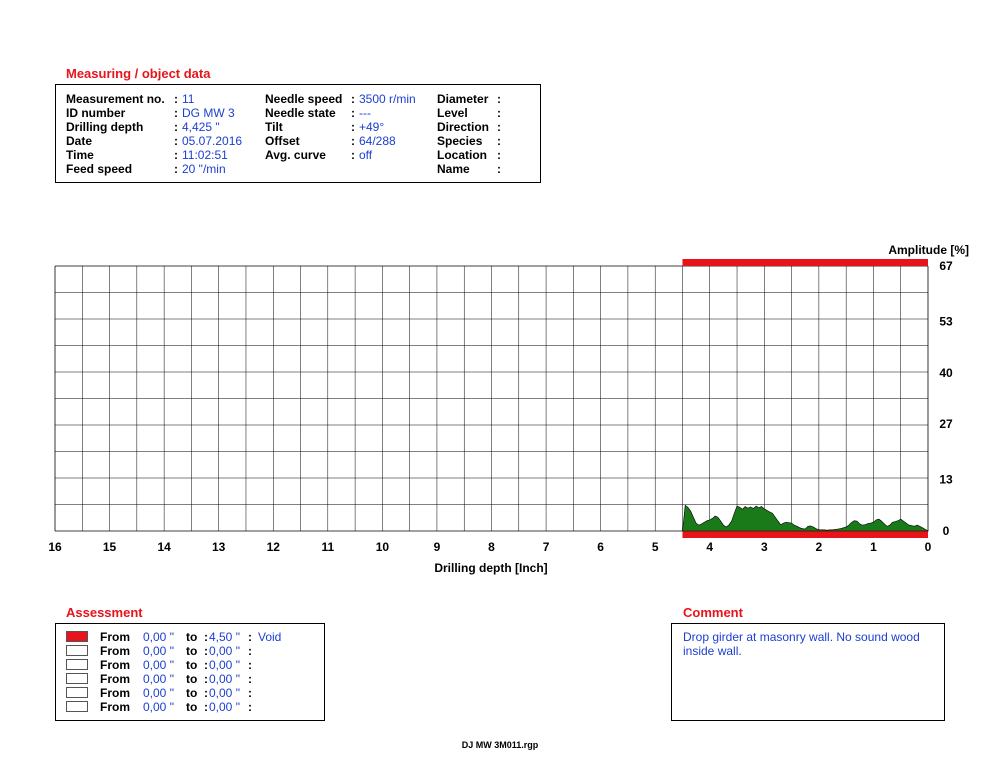 This screenshot has width=1000, height=773. What do you see at coordinates (219, 547) in the screenshot?
I see `x-tick-label: 13` at bounding box center [219, 547].